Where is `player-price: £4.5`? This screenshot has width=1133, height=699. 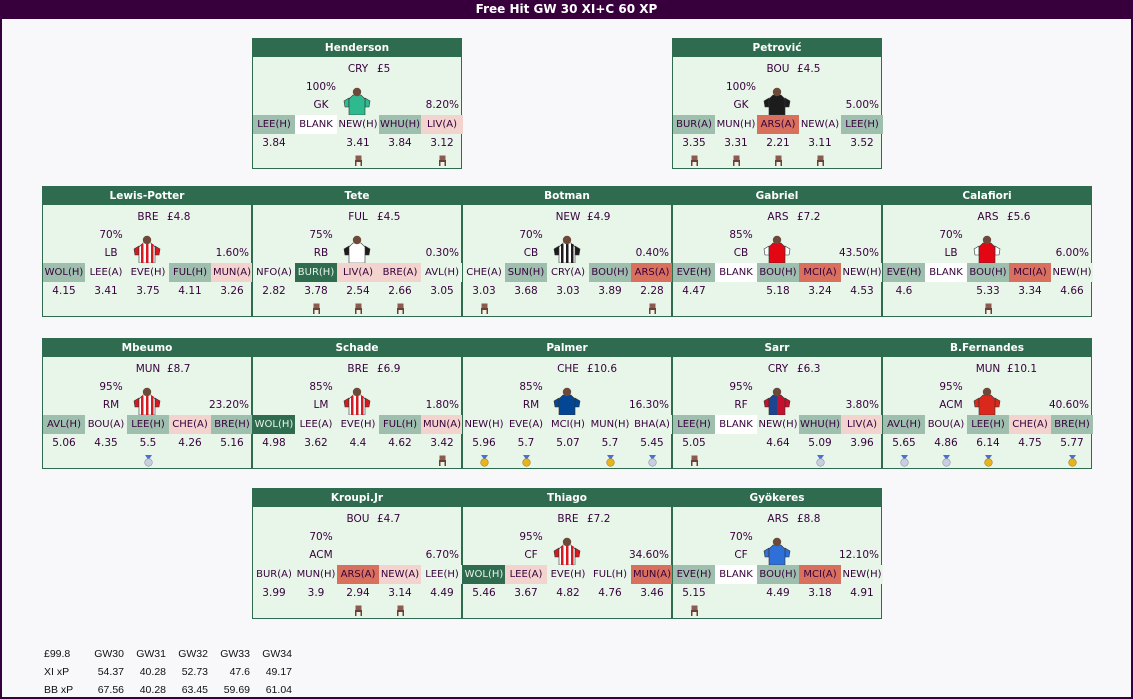 player-price: £4.5 is located at coordinates (809, 69).